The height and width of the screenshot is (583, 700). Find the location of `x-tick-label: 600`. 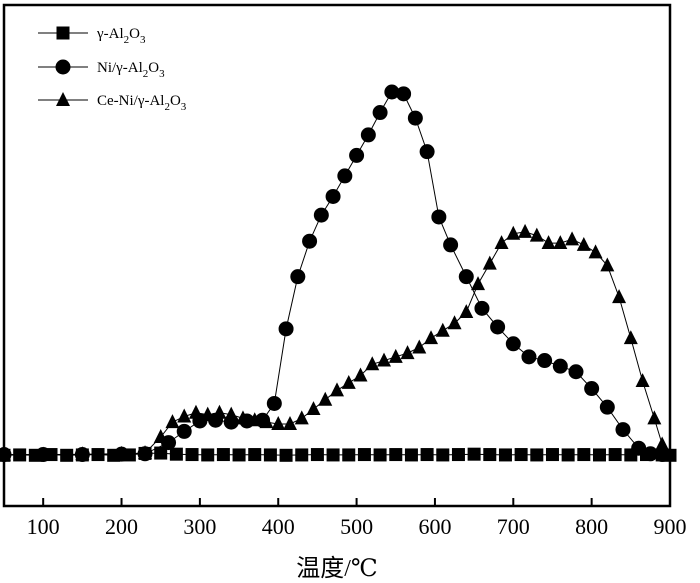

x-tick-label: 600 is located at coordinates (434, 526).